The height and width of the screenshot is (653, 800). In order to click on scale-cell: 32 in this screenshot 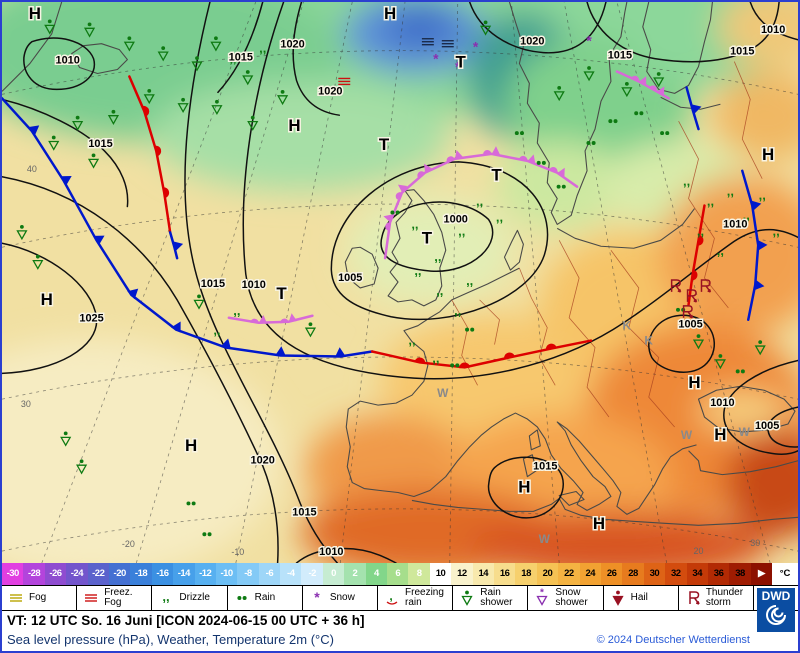, I will do `click(676, 574)`.